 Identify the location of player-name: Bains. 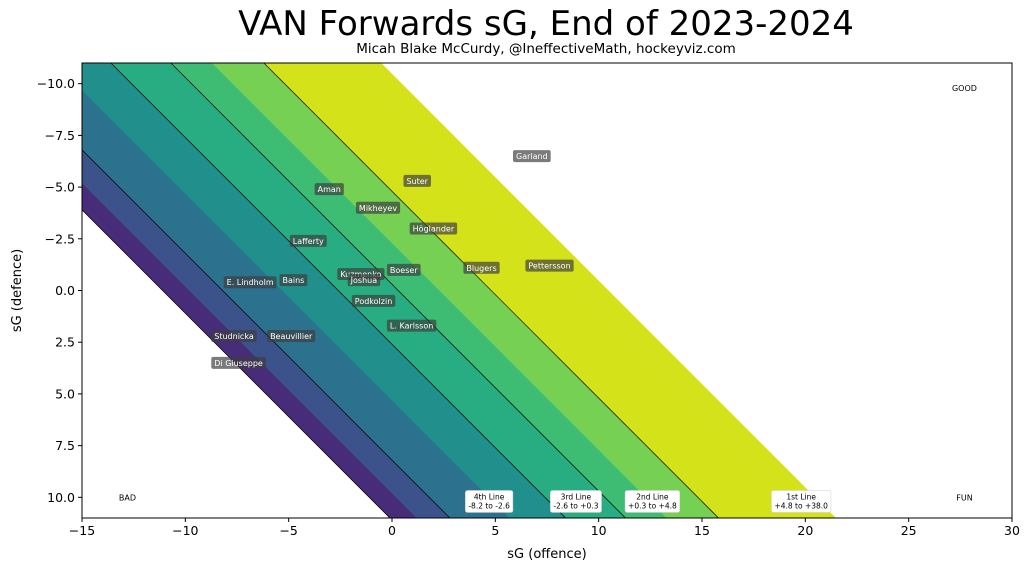
(293, 280).